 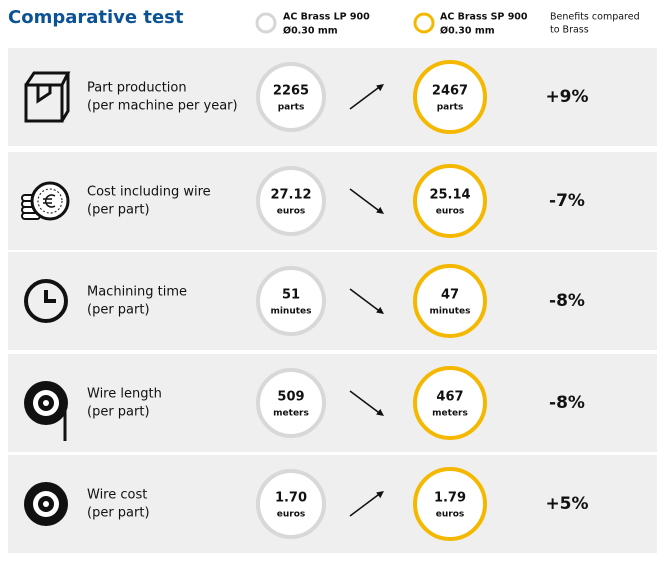 I want to click on sp-unit: meters, so click(x=450, y=414).